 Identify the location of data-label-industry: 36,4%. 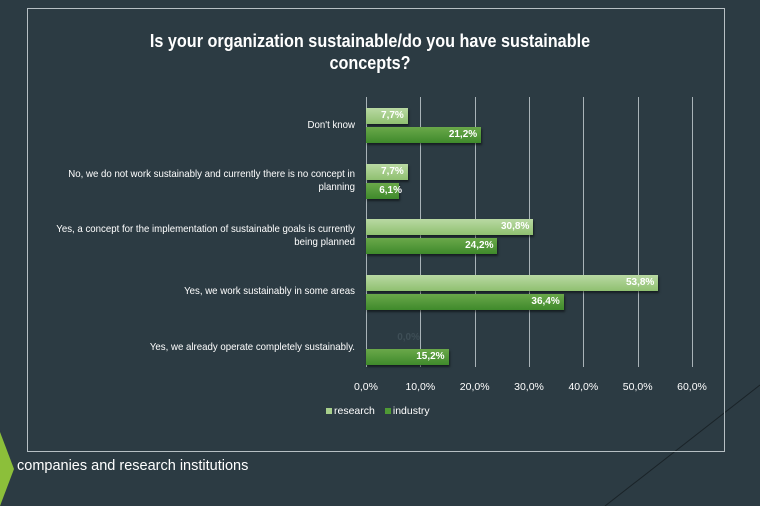
(545, 301).